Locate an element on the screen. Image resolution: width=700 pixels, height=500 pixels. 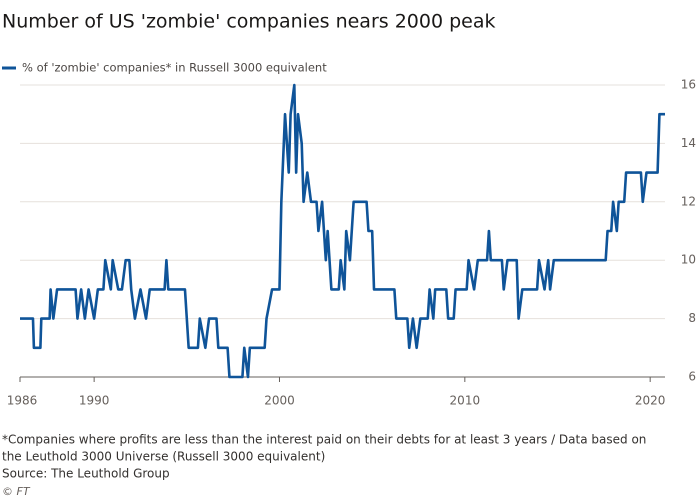
y-tick-label: 16 is located at coordinates (688, 85).